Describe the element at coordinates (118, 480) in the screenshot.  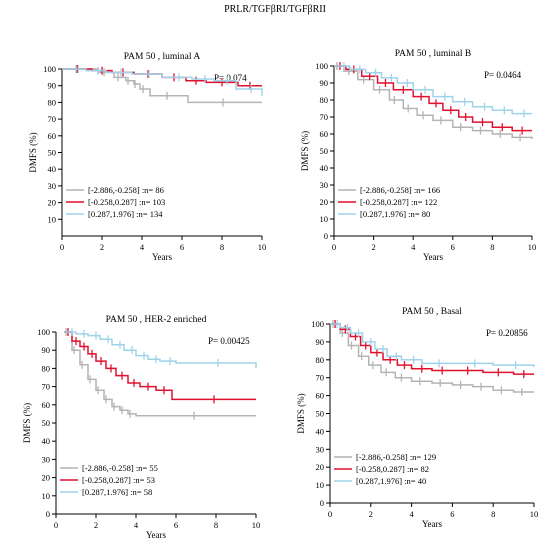
I see `legend-entry: [-0.258,0.287] :n= 53` at that location.